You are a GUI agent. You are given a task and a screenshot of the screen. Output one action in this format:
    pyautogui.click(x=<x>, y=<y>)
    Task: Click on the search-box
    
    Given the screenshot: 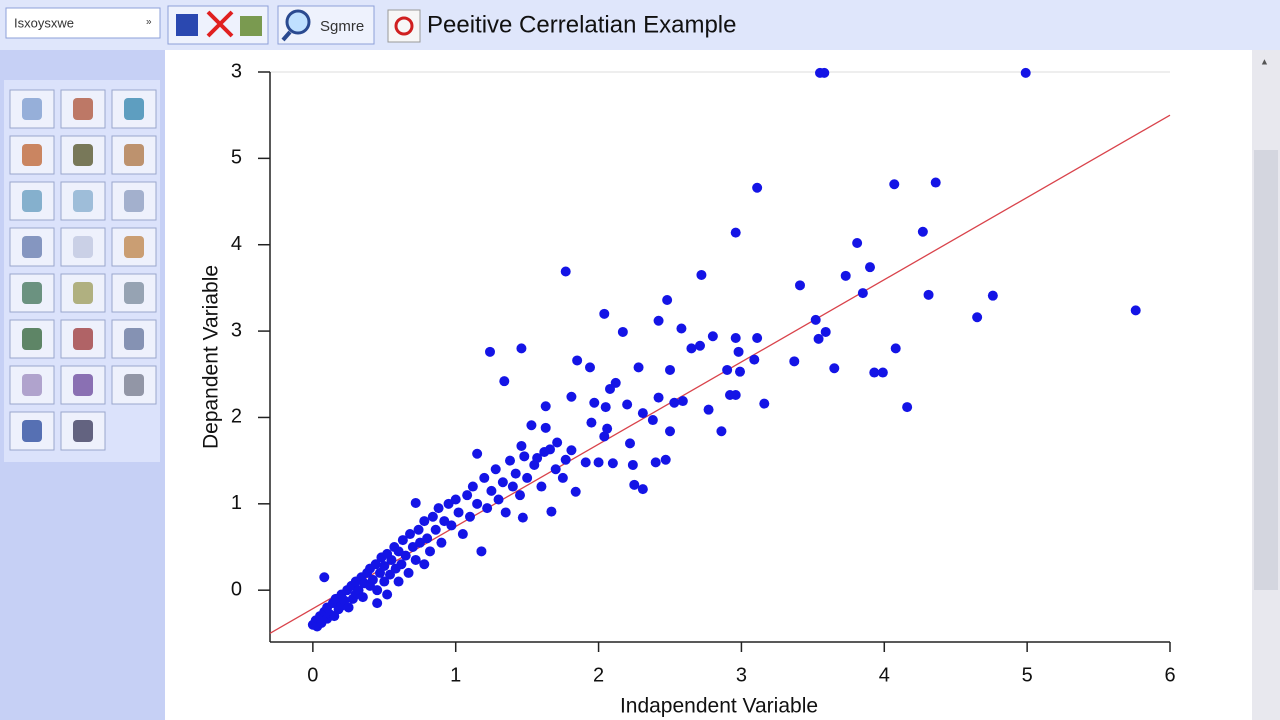 What is the action you would take?
    pyautogui.click(x=83, y=23)
    